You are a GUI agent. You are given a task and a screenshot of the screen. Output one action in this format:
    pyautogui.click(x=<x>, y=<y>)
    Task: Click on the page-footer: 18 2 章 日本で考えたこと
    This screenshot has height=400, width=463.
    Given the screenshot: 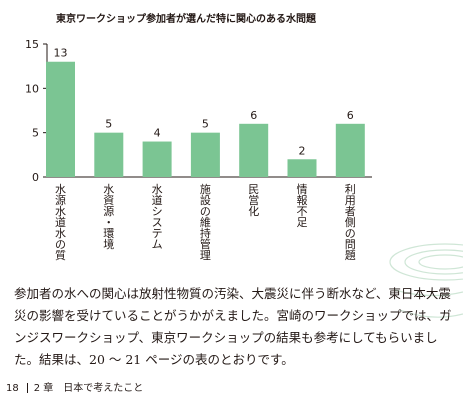 What is the action you would take?
    pyautogui.click(x=78, y=386)
    